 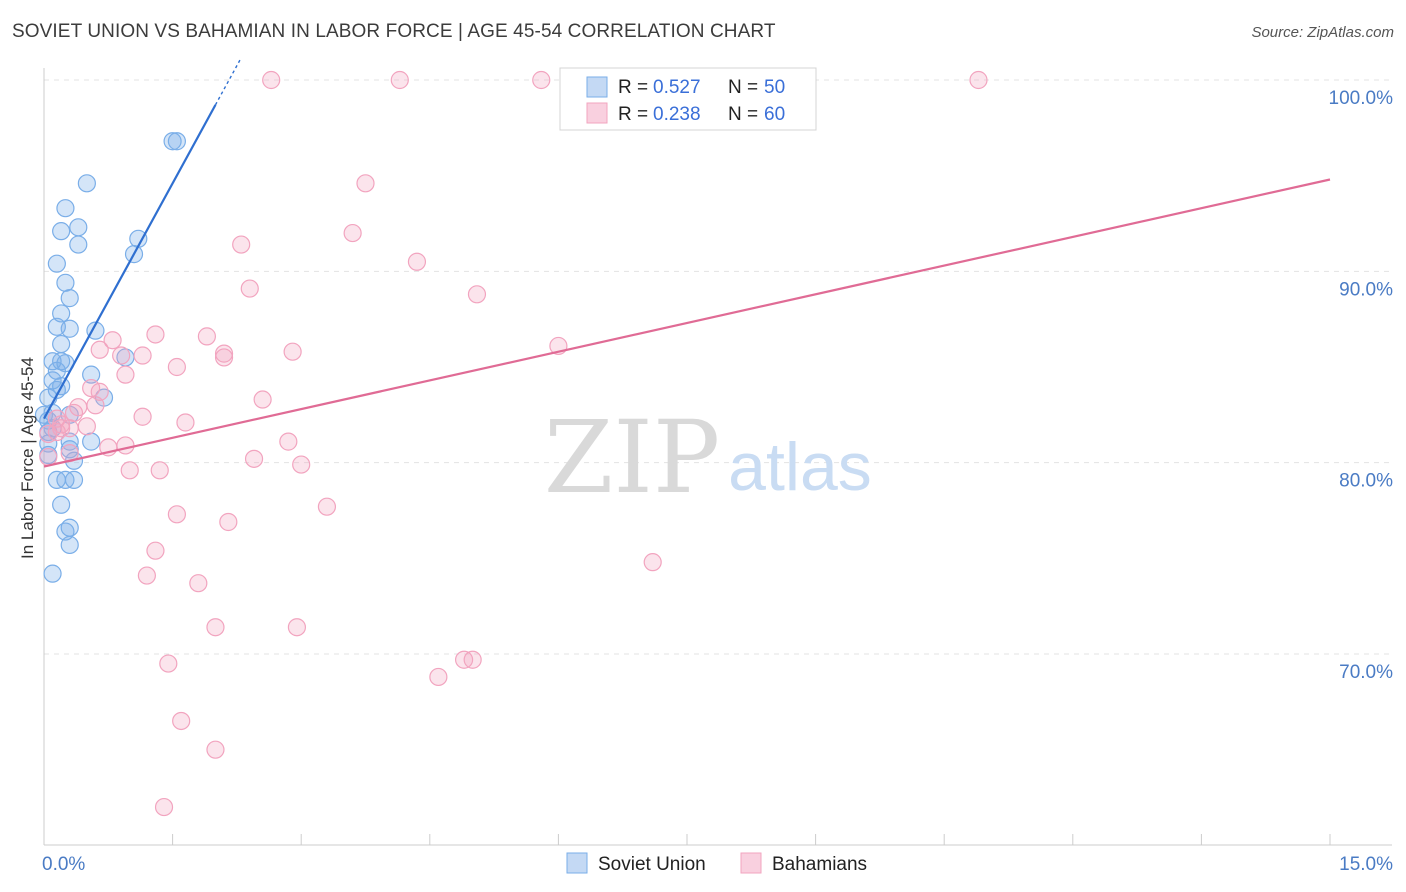 What do you see at coordinates (27, 458) in the screenshot?
I see `y-axis-label: In Labor Force | Age 45-54` at bounding box center [27, 458].